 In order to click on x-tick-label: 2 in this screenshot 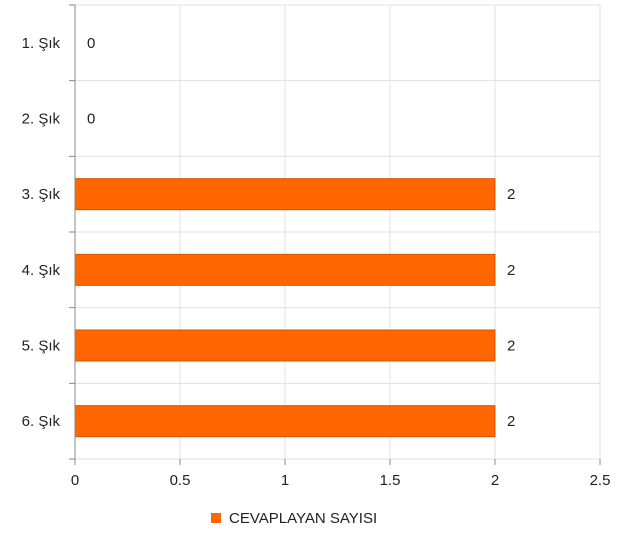, I will do `click(495, 480)`.